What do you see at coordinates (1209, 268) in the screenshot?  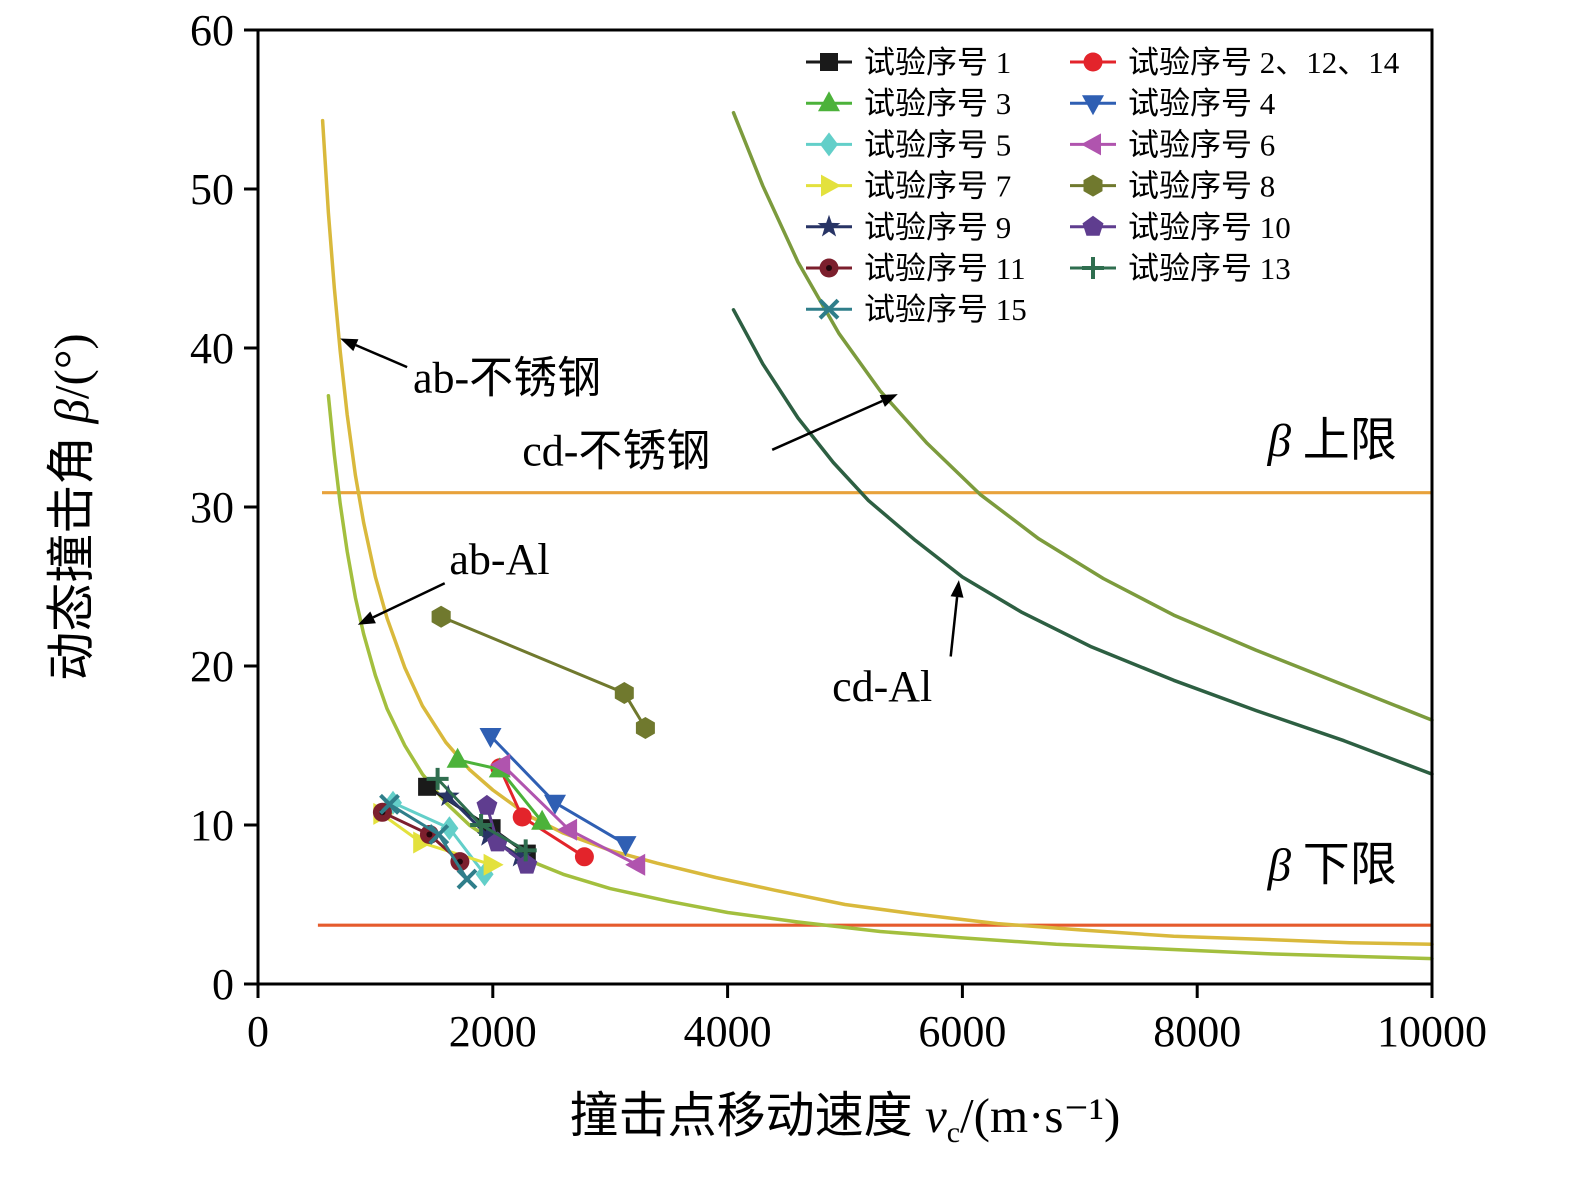 I see `legend-label: 试验序号 13` at bounding box center [1209, 268].